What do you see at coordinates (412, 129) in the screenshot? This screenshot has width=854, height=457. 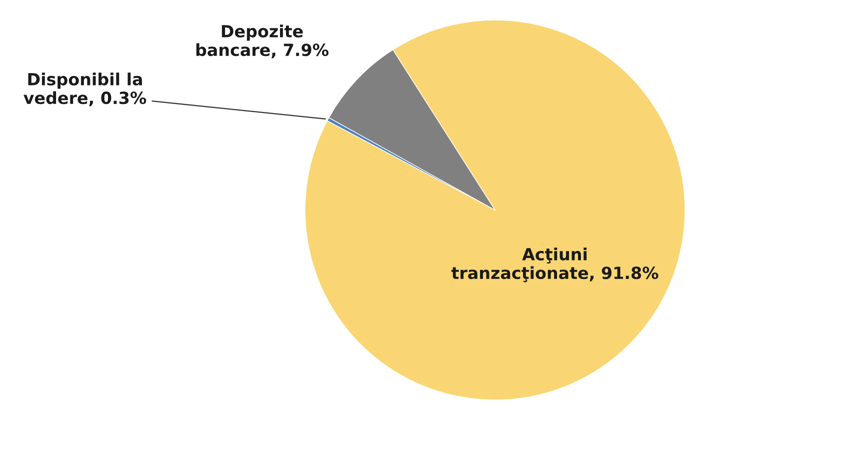 I see `pie-slice` at bounding box center [412, 129].